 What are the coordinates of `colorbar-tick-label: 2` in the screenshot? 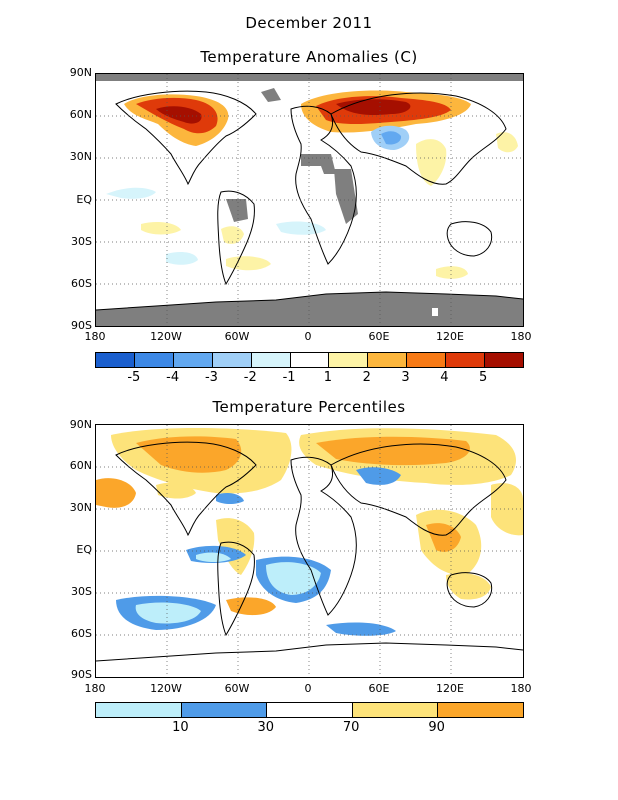 It's located at (366, 377).